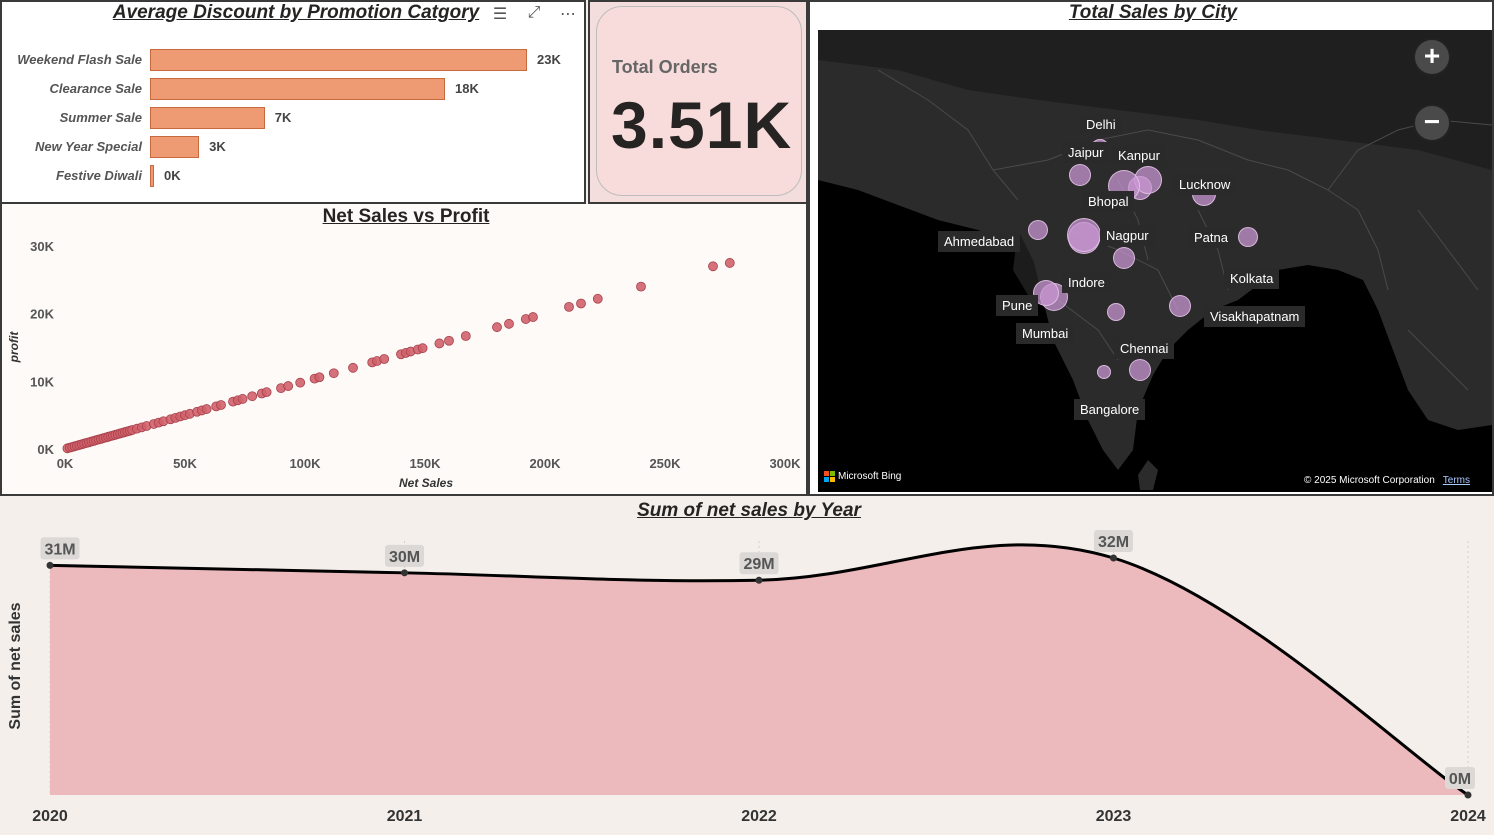  Describe the element at coordinates (295, 176) in the screenshot. I see `discount-bar-row: Festive Diwali 0K` at that location.